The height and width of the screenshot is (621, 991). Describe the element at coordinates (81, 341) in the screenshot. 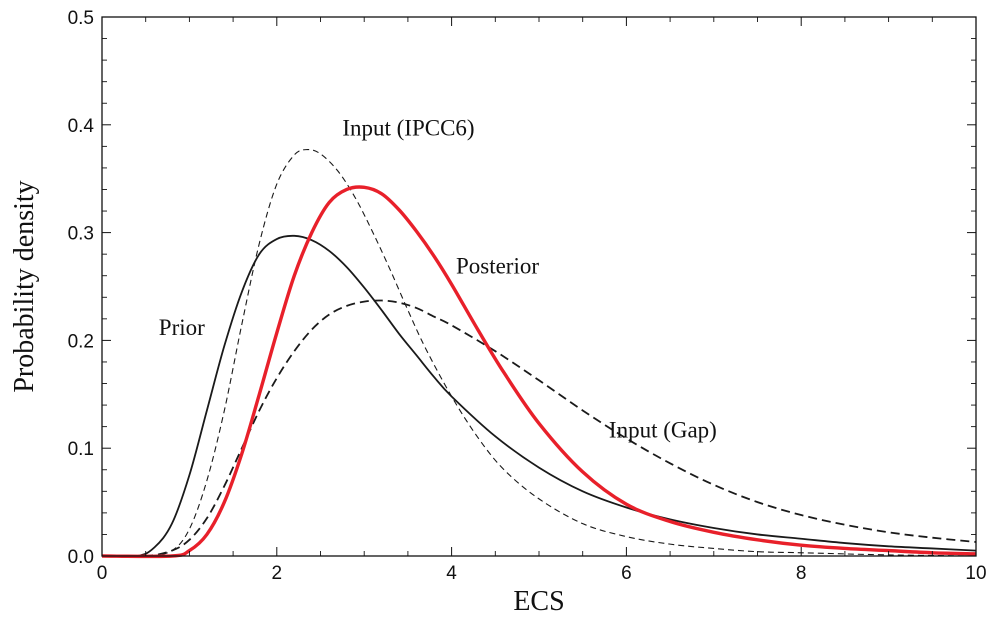

I see `y-tick-label: 0.2` at that location.